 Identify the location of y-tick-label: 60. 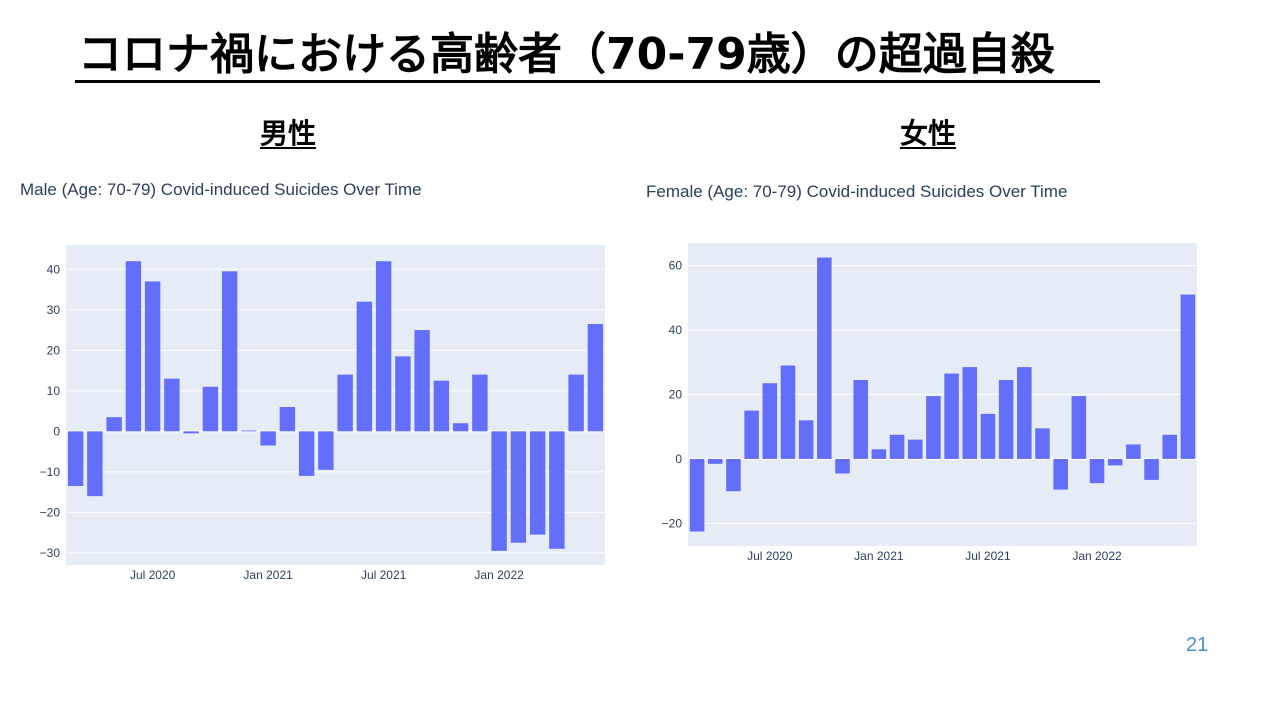
(676, 266).